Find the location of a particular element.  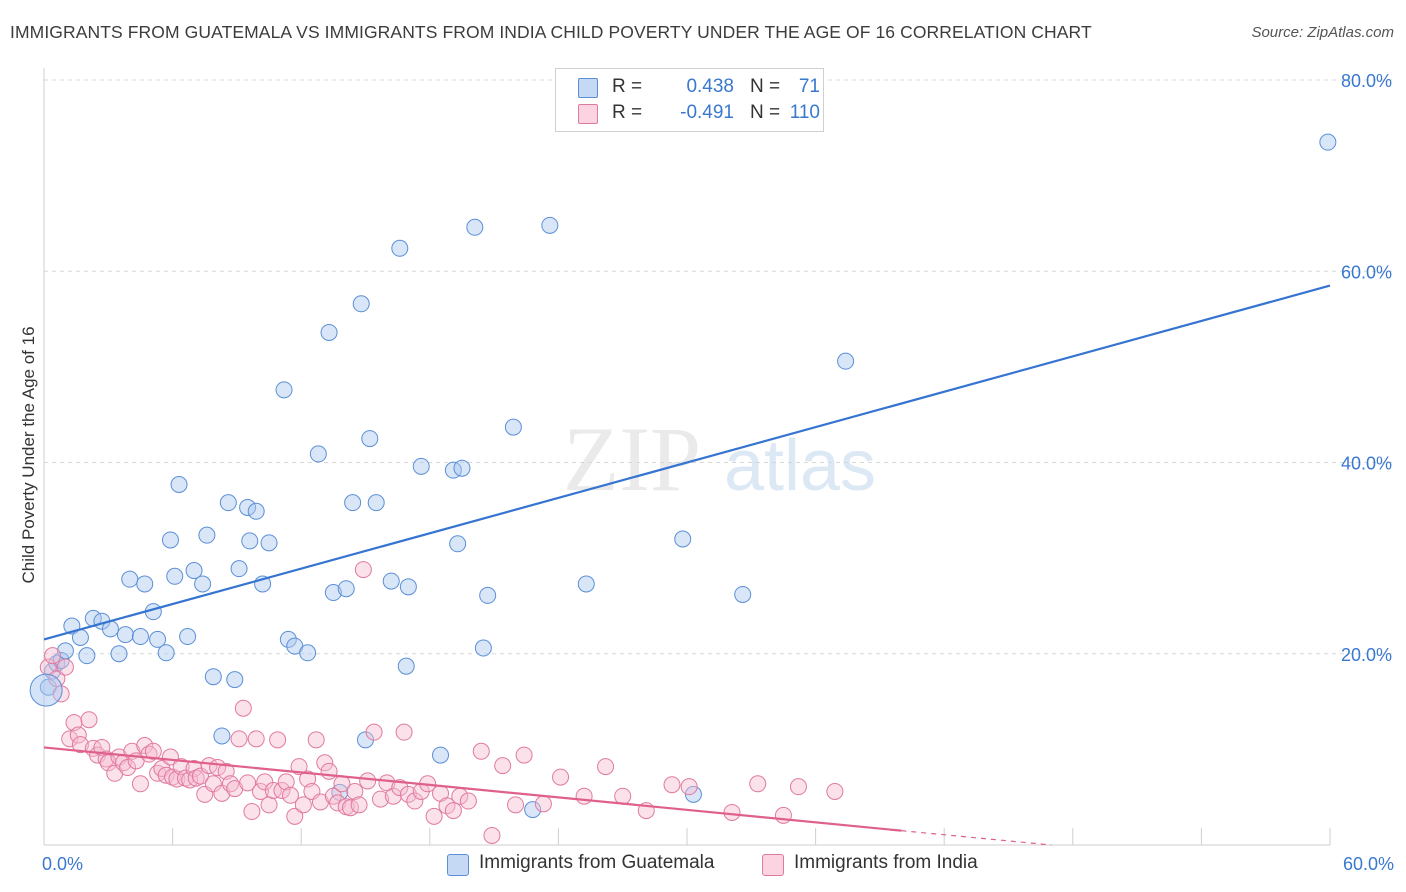

legend-r-label: R = is located at coordinates (627, 86).